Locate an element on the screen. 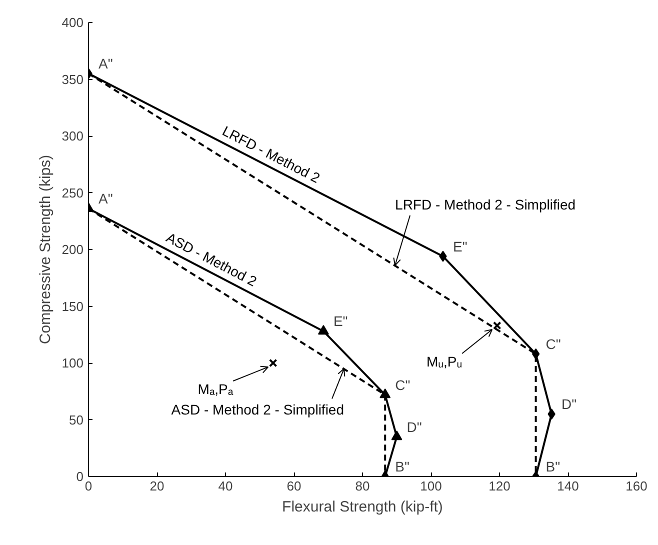  y-tick-label: 300 is located at coordinates (73, 136).